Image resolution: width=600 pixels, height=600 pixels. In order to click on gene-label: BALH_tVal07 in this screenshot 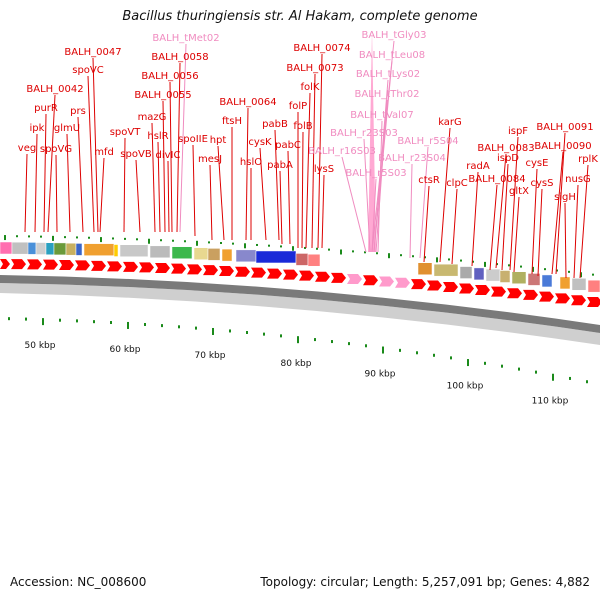, I will do `click(381, 115)`.